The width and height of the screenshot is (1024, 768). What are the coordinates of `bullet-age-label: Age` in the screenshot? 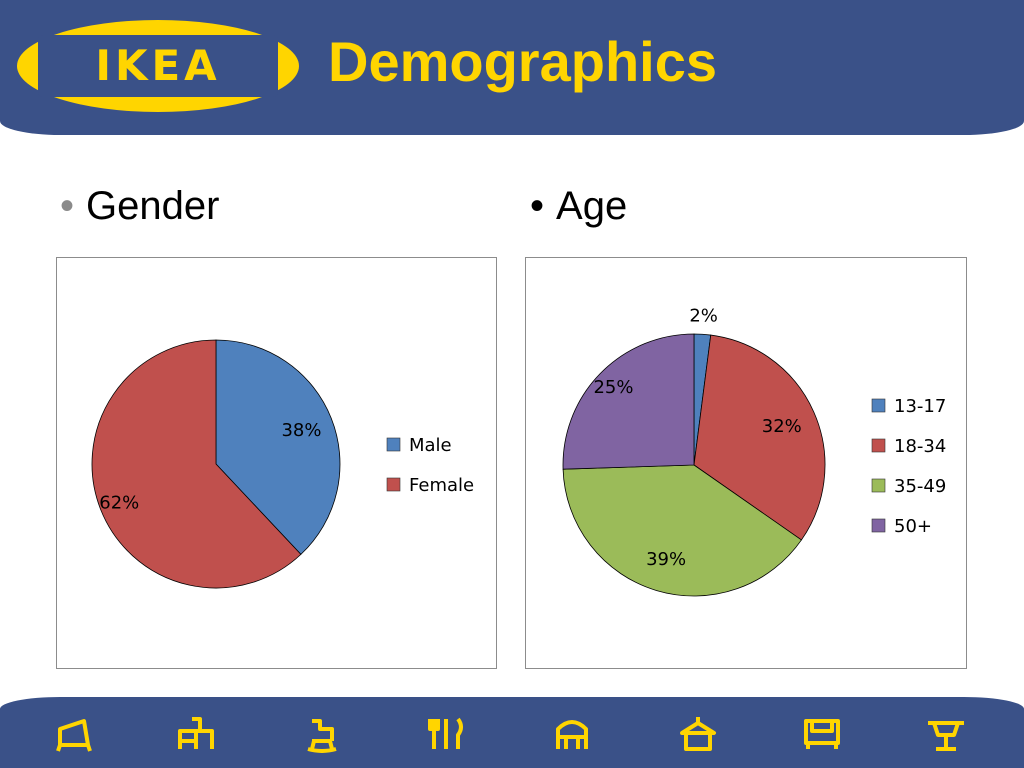 It's located at (592, 206).